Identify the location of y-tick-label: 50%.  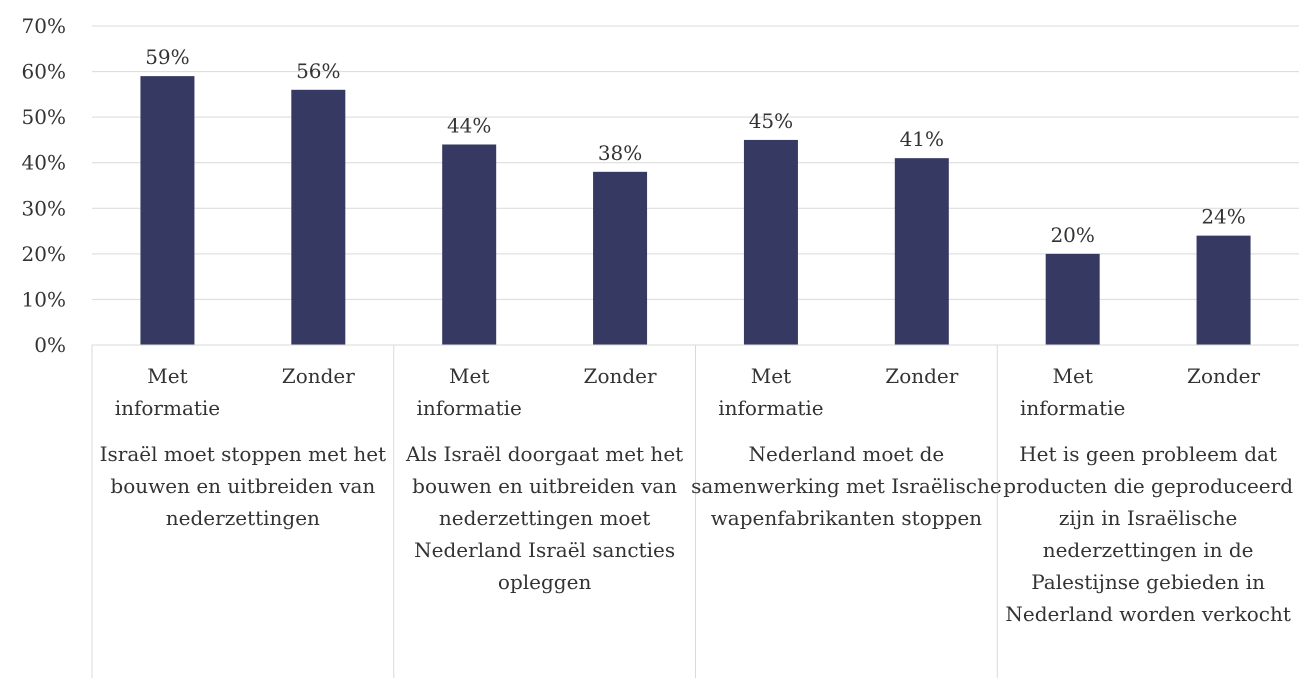
(44, 117).